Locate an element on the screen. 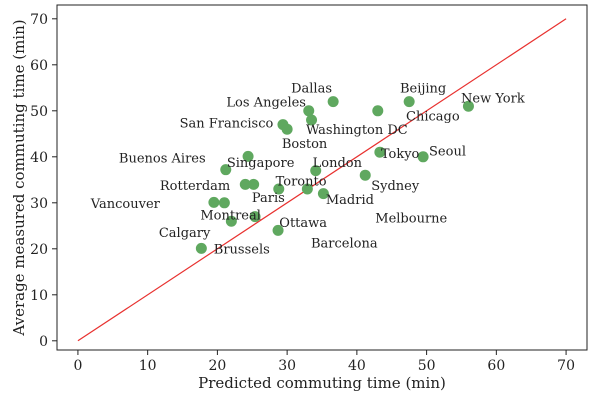 The height and width of the screenshot is (393, 592). city-label: Vancouver is located at coordinates (125, 204).